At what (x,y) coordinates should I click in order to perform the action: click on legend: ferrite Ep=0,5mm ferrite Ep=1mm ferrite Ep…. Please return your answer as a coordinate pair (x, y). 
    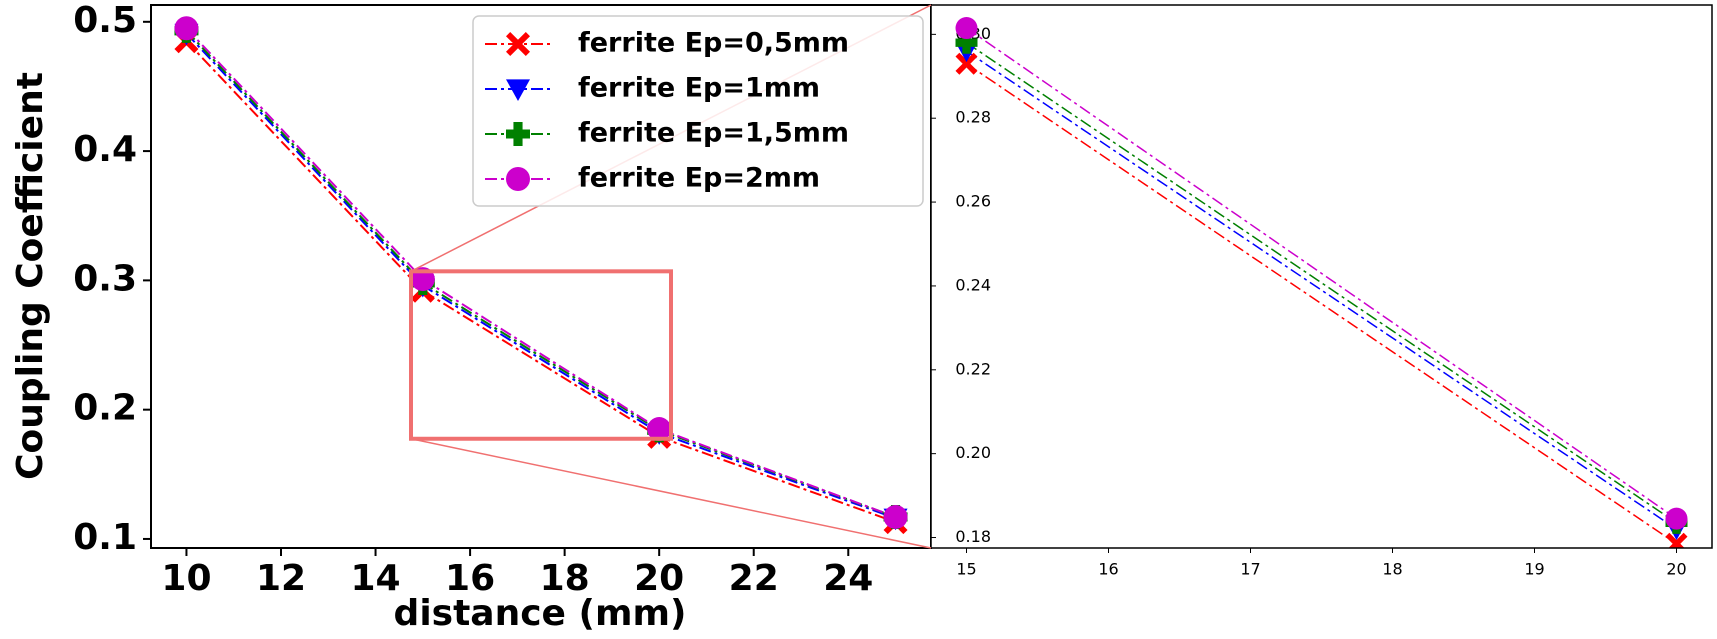
    Looking at the image, I should click on (667, 111).